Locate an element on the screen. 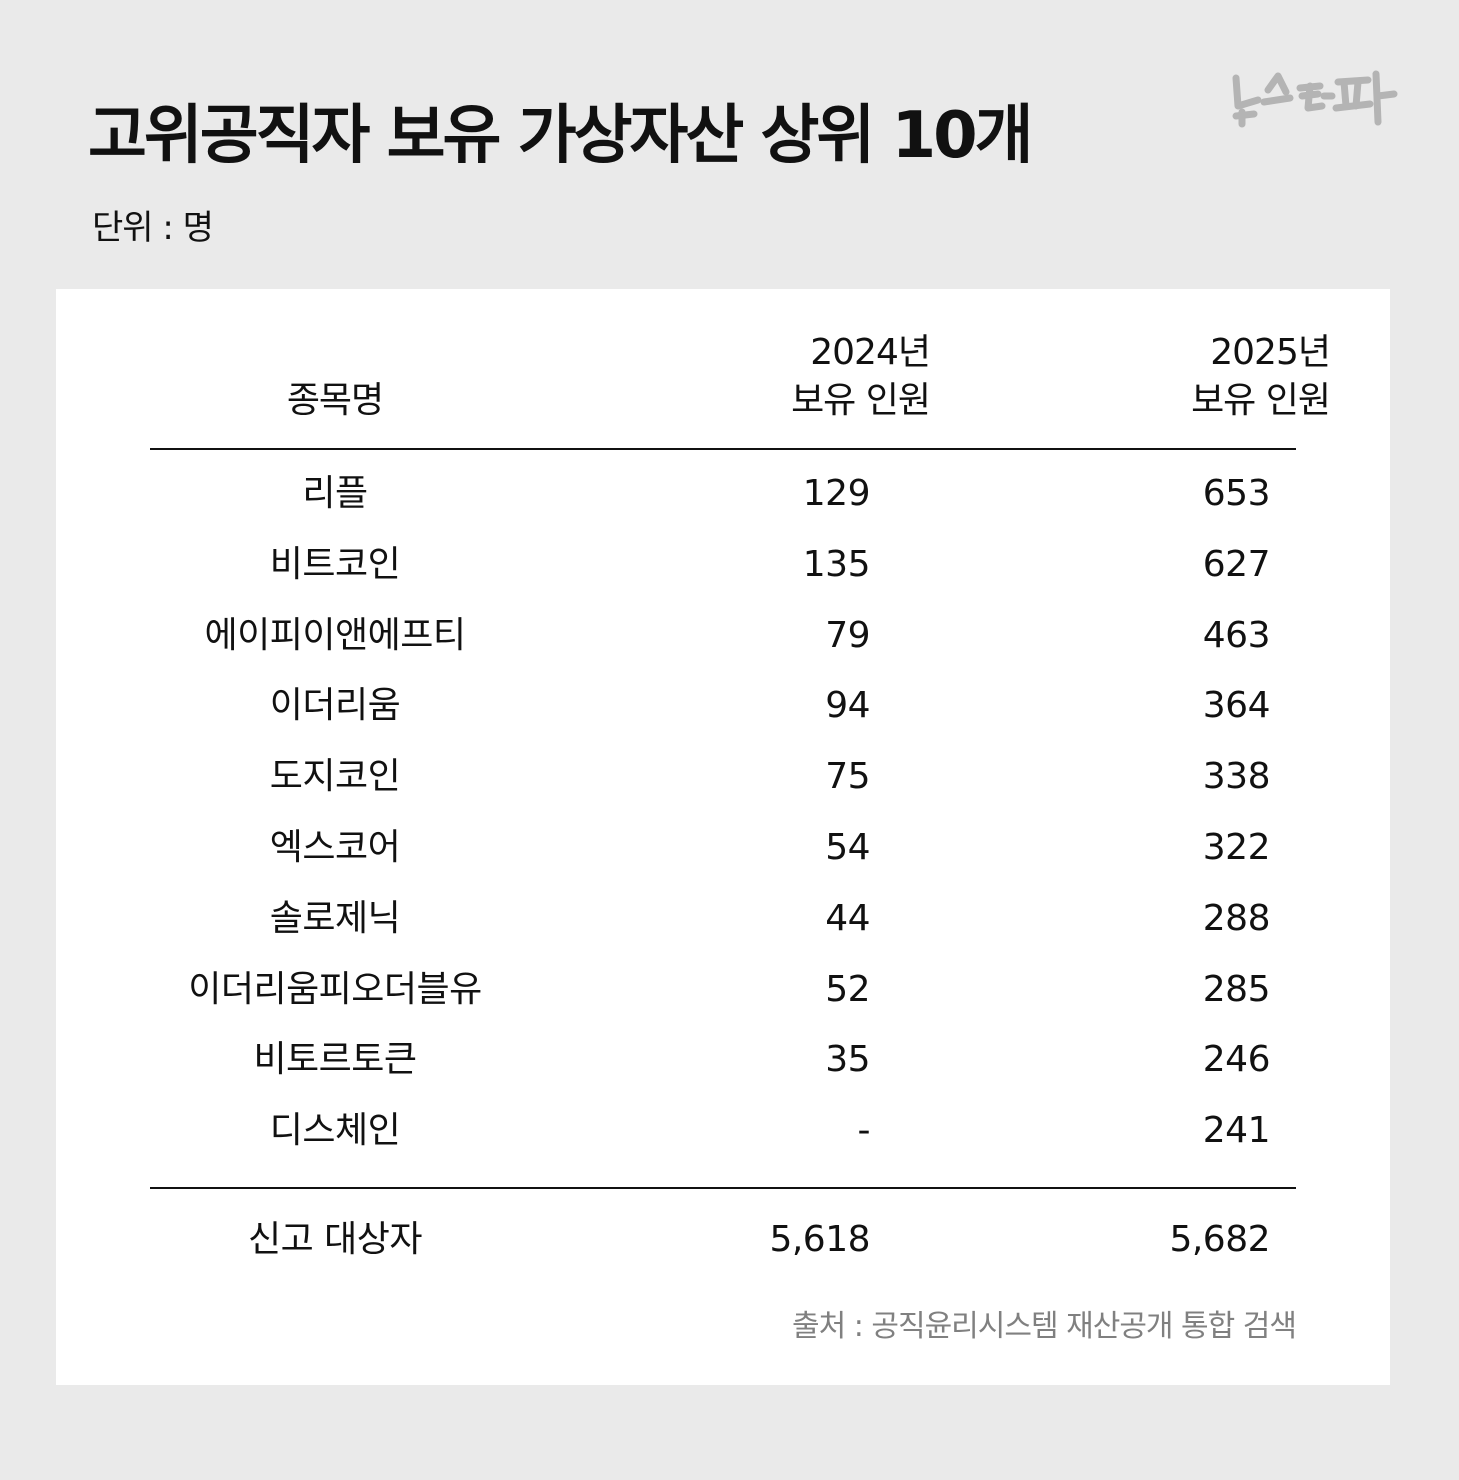 Image resolution: width=1459 pixels, height=1480 pixels. table-row: 비트코인 135 627 is located at coordinates (723, 567).